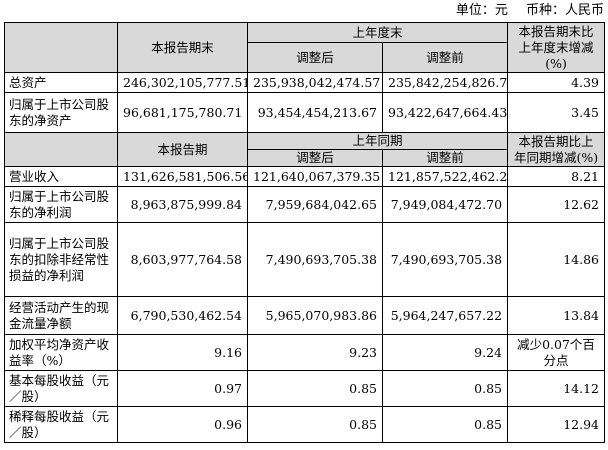 This screenshot has width=608, height=450. What do you see at coordinates (556, 112) in the screenshot?
I see `change-value: 3.45` at bounding box center [556, 112].